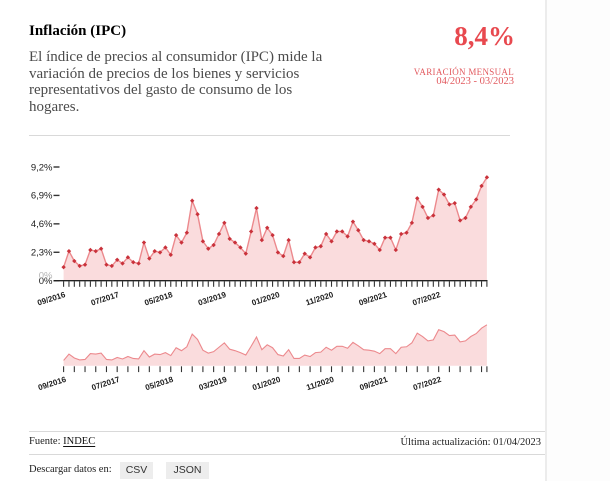 Image resolution: width=610 pixels, height=481 pixels. Describe the element at coordinates (275, 342) in the screenshot. I see `context-line` at that location.